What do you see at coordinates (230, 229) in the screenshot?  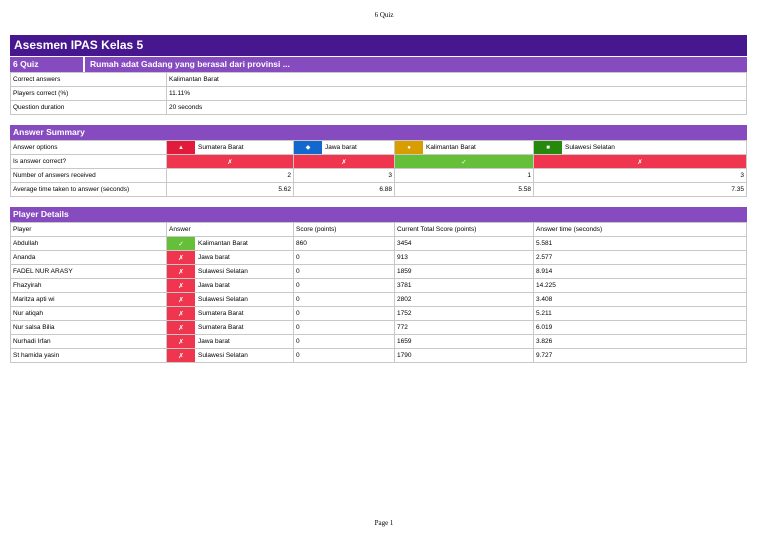 I see `column-header-answer: Answer` at bounding box center [230, 229].